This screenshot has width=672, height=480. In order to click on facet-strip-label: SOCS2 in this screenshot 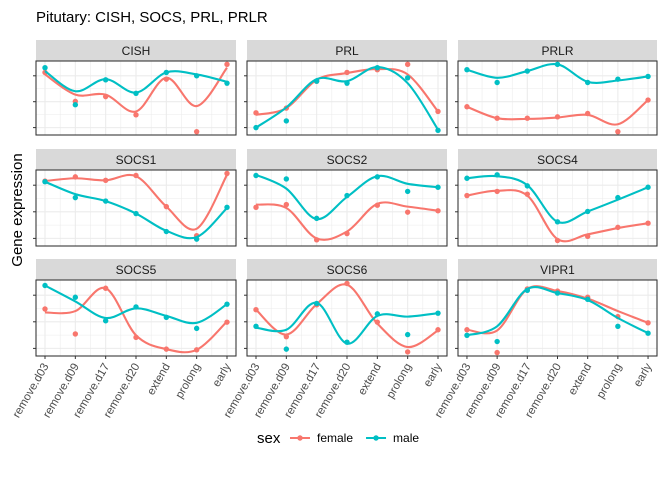, I will do `click(347, 160)`.